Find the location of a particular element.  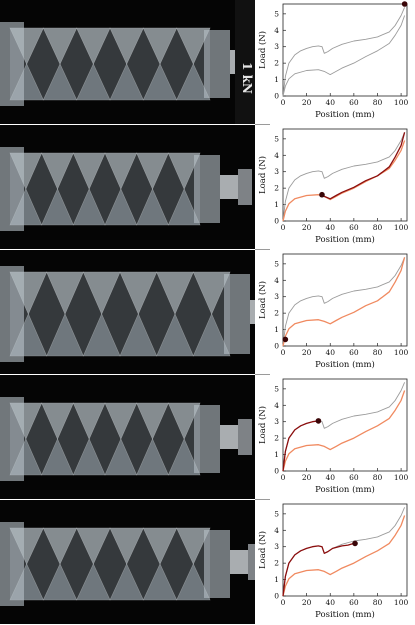

row-divider is located at coordinates (262, 499).